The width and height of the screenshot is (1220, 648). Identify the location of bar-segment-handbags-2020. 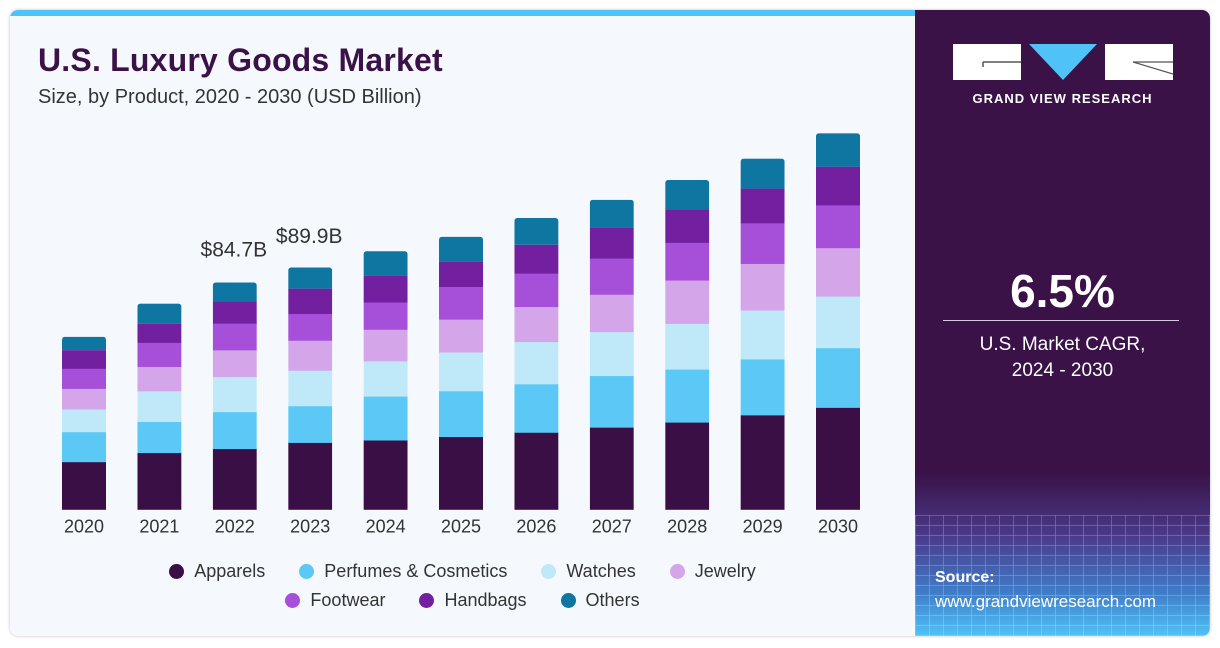
(84, 359).